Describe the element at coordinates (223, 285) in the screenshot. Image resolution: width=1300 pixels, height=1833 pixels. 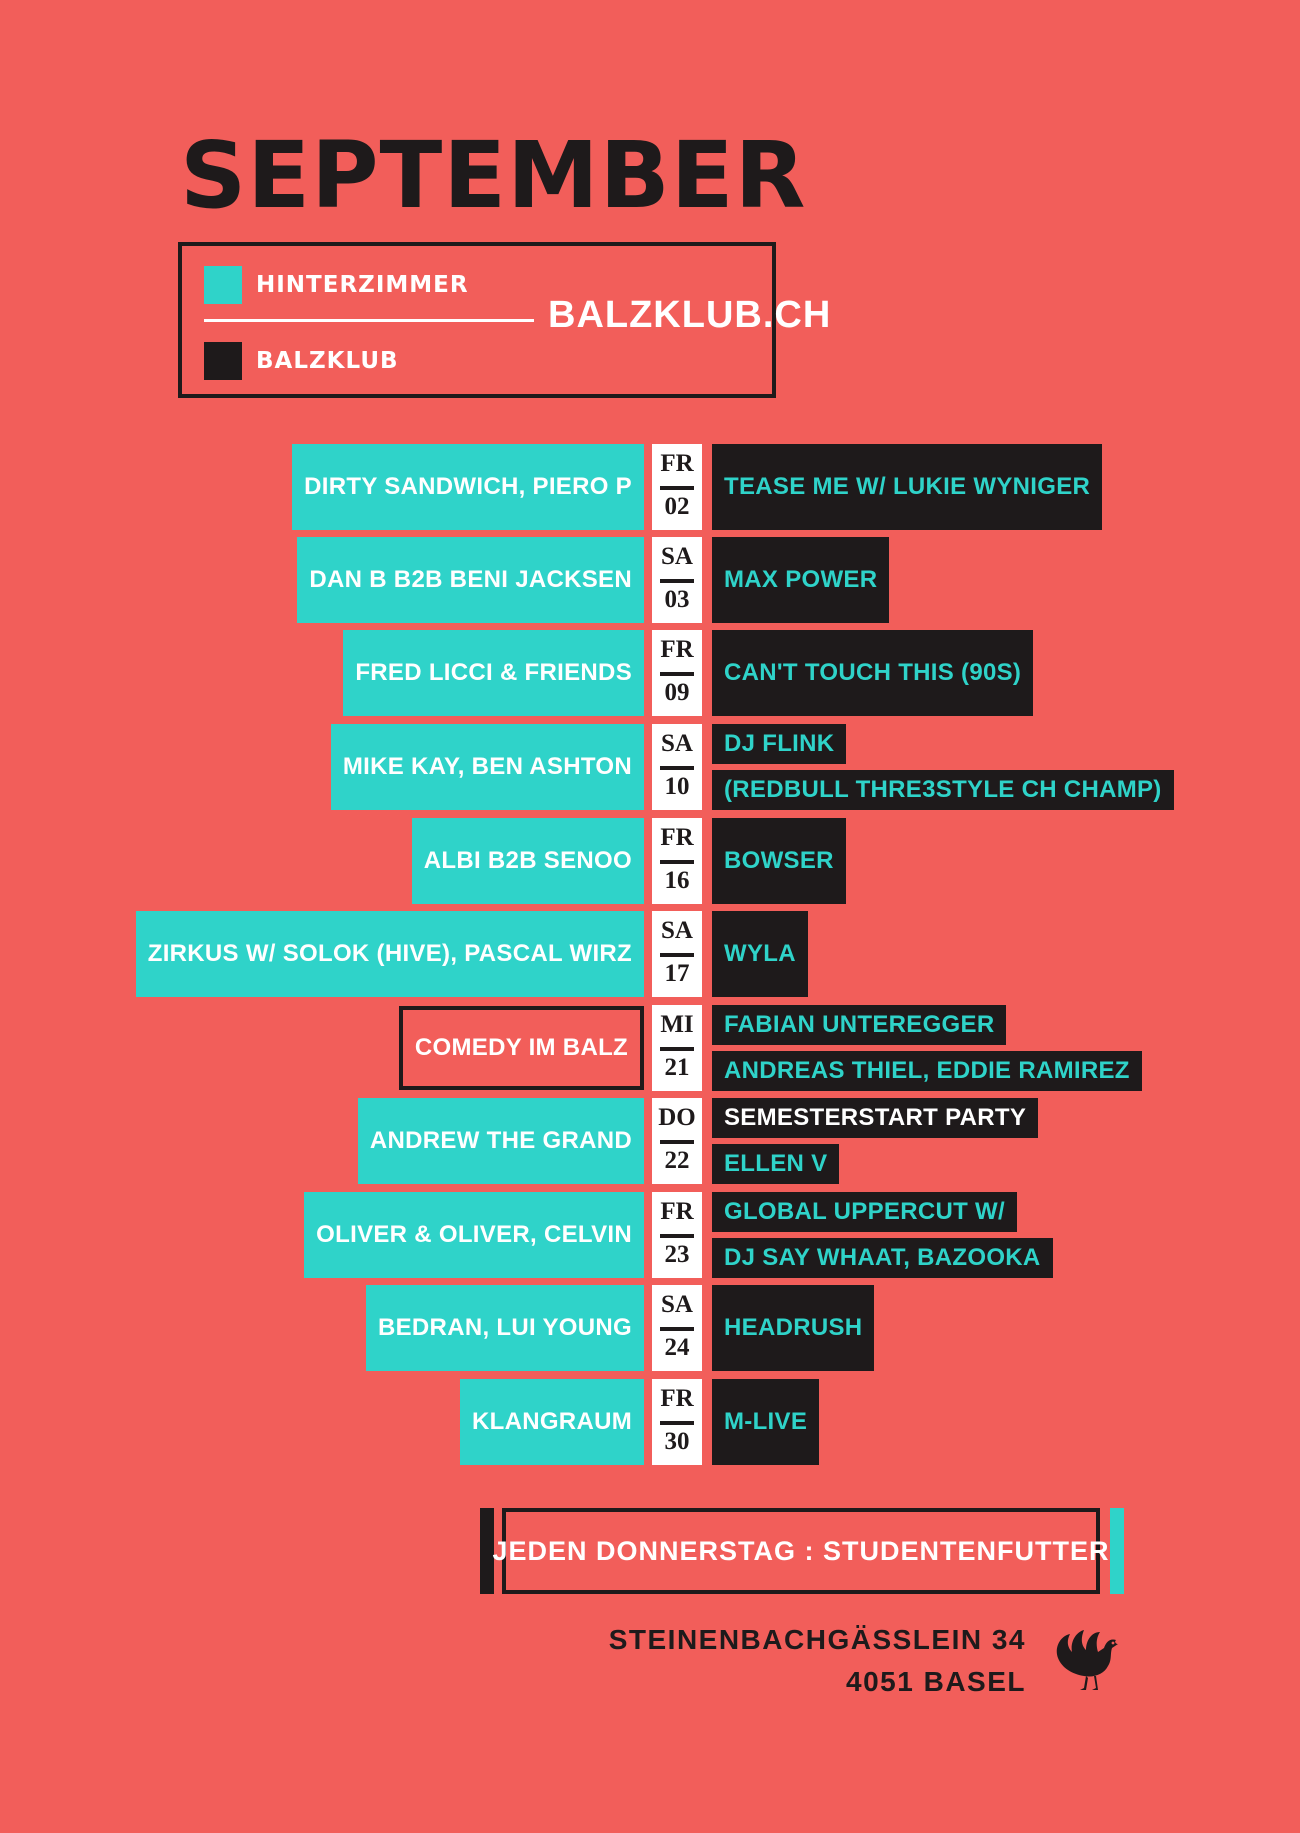
I see `hinterzimmer-swatch` at that location.